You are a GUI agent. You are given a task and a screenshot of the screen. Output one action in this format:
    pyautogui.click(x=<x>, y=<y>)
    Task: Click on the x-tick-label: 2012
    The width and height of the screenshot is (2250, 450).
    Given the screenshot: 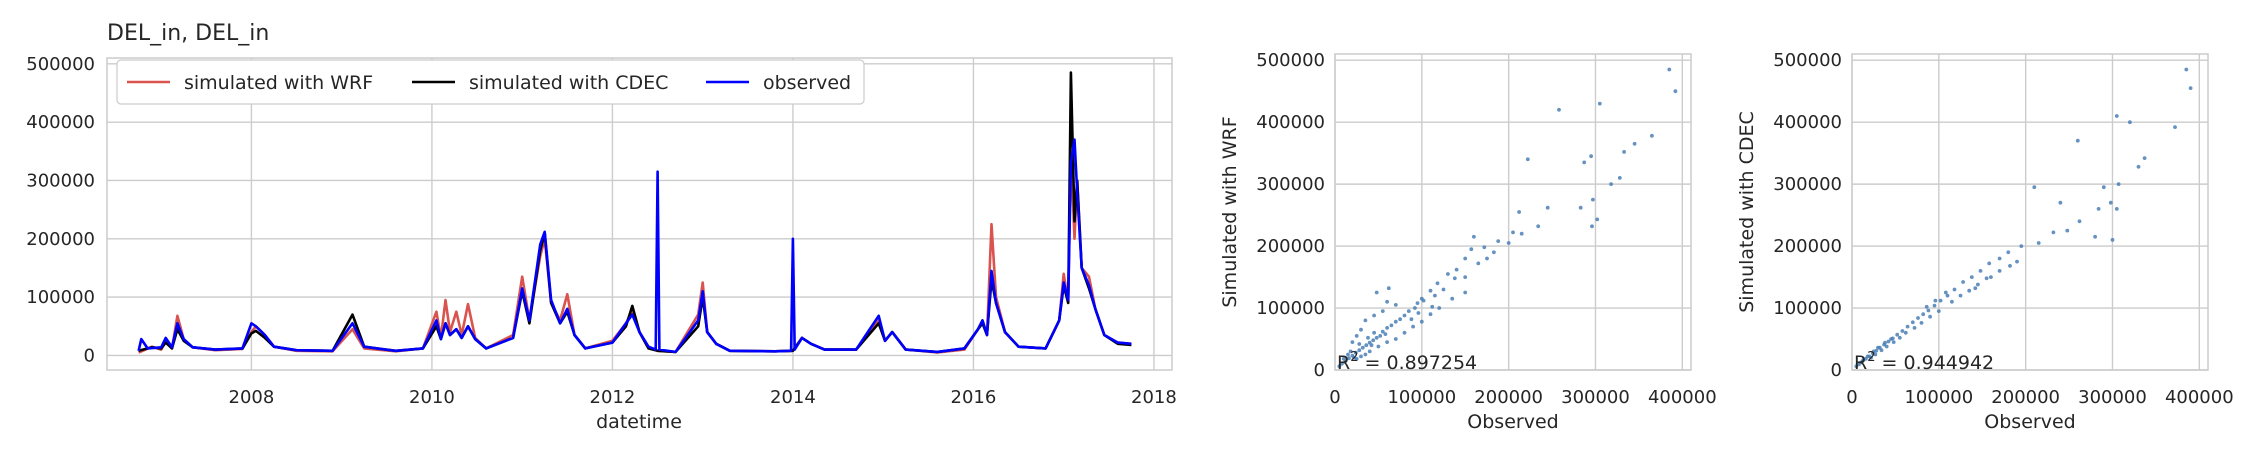 What is the action you would take?
    pyautogui.click(x=613, y=397)
    